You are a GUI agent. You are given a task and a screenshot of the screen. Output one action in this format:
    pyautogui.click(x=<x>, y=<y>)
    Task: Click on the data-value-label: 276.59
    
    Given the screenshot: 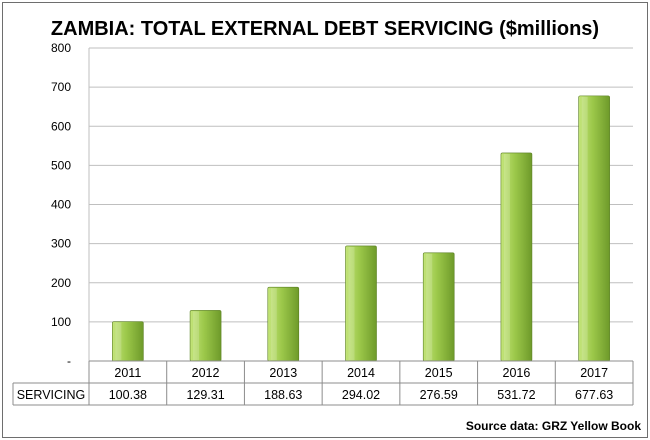 What is the action you would take?
    pyautogui.click(x=439, y=395)
    